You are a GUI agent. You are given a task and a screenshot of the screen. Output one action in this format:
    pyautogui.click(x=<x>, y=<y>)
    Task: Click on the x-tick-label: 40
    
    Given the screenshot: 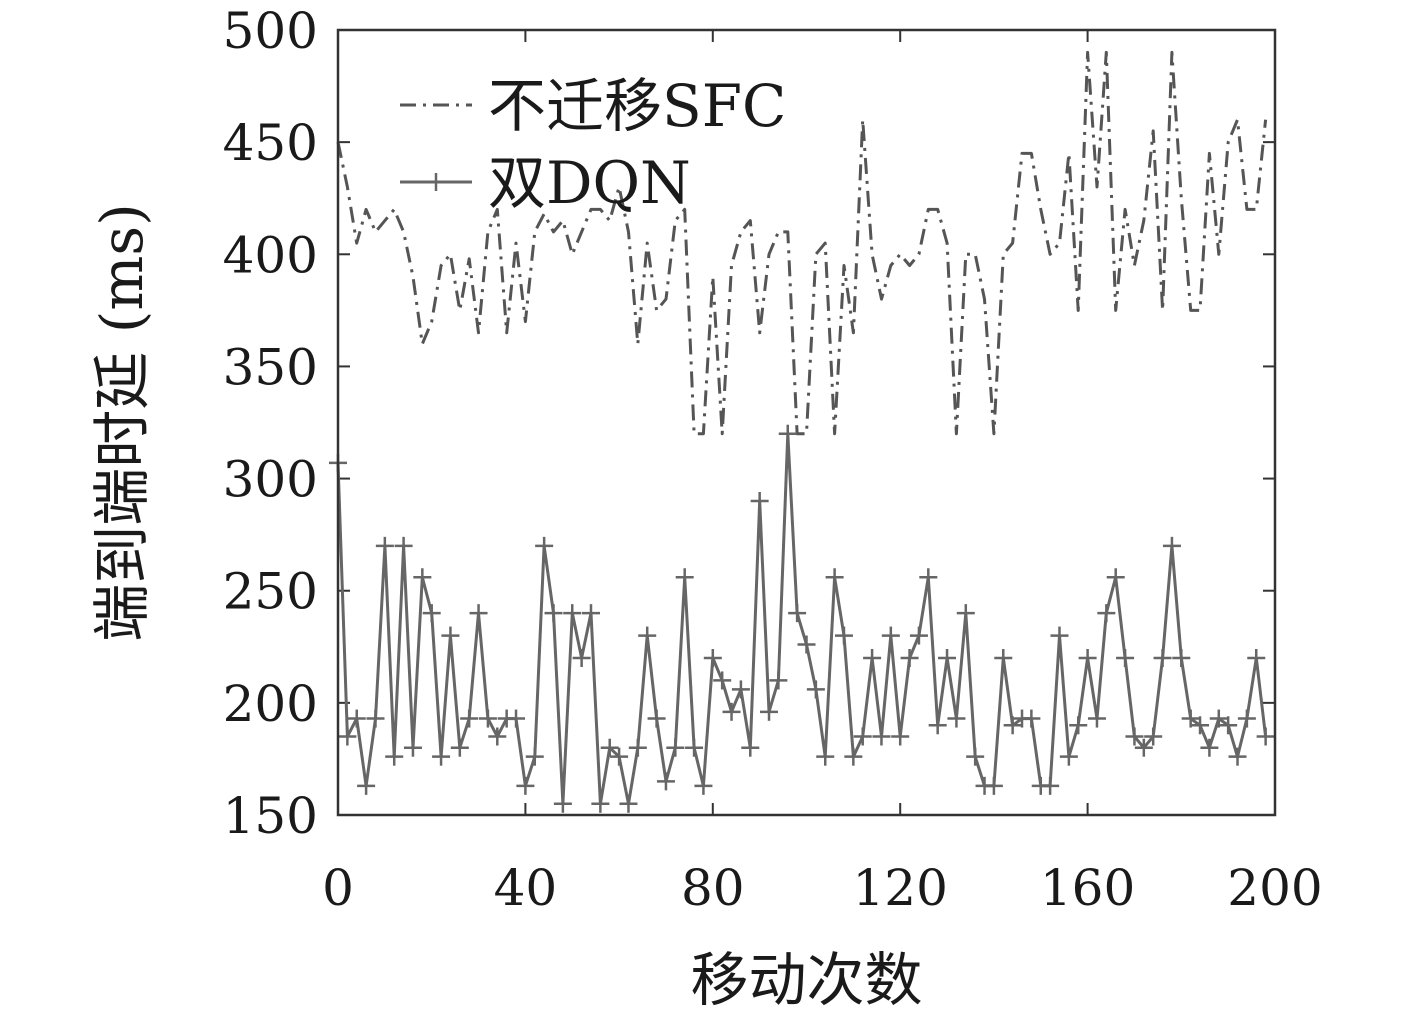 What is the action you would take?
    pyautogui.click(x=526, y=888)
    